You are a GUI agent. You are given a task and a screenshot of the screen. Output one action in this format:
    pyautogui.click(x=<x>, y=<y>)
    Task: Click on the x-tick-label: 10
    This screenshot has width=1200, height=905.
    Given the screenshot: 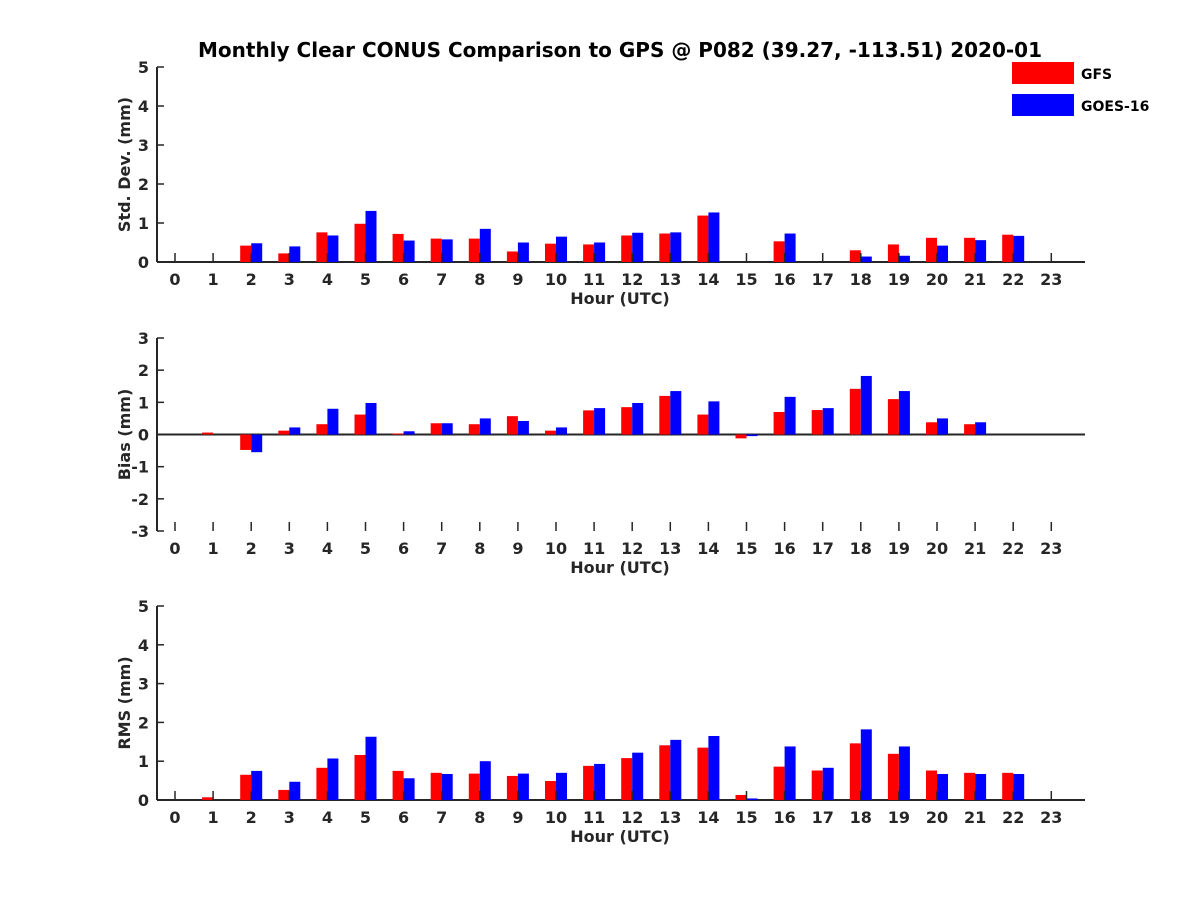 What is the action you would take?
    pyautogui.click(x=556, y=817)
    